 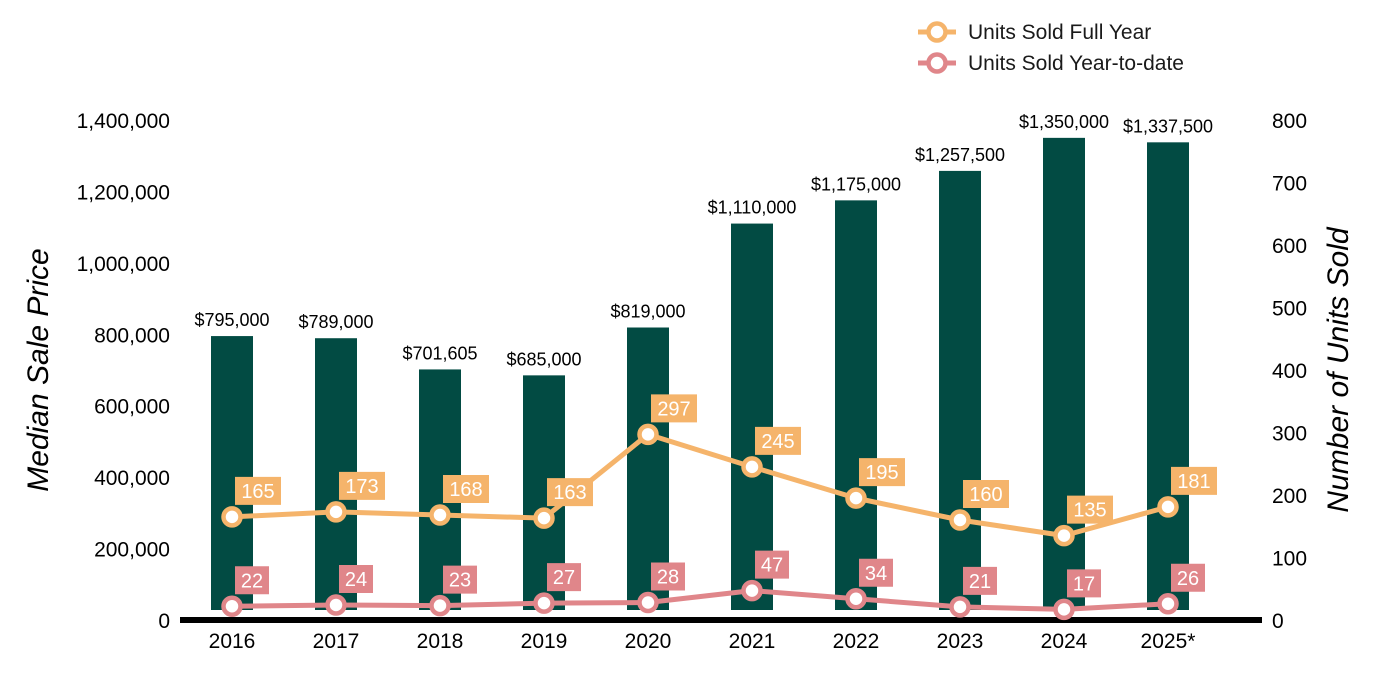 I want to click on point-value-label: 27, so click(x=564, y=578).